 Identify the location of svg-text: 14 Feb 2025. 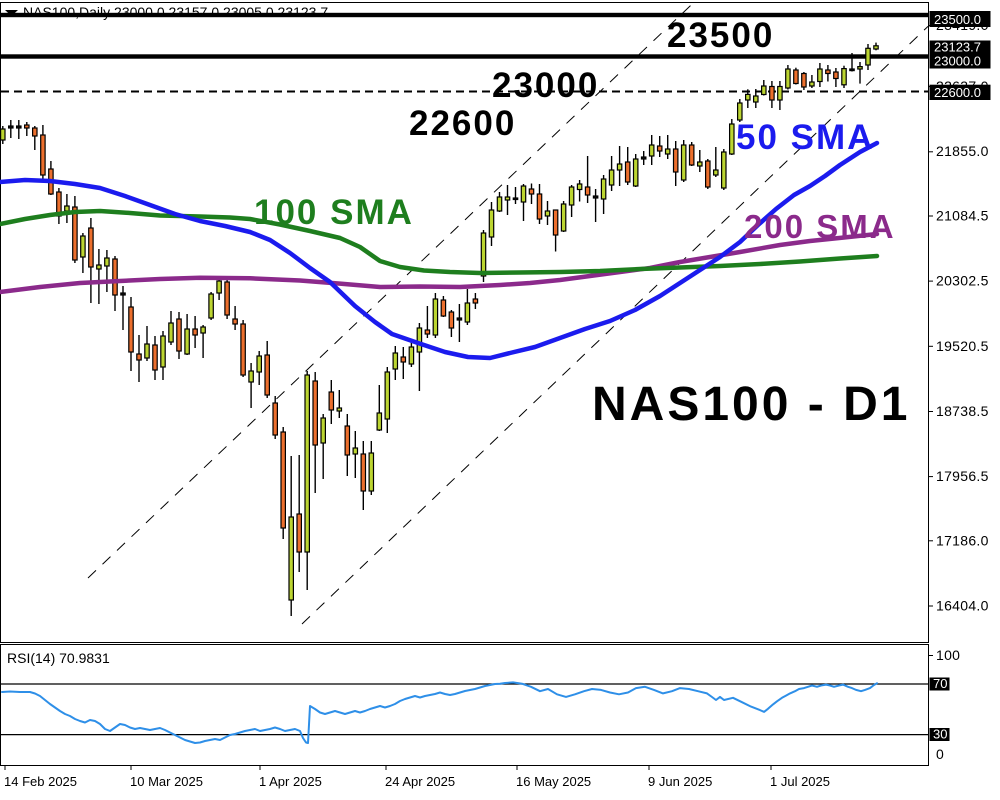
(40, 781).